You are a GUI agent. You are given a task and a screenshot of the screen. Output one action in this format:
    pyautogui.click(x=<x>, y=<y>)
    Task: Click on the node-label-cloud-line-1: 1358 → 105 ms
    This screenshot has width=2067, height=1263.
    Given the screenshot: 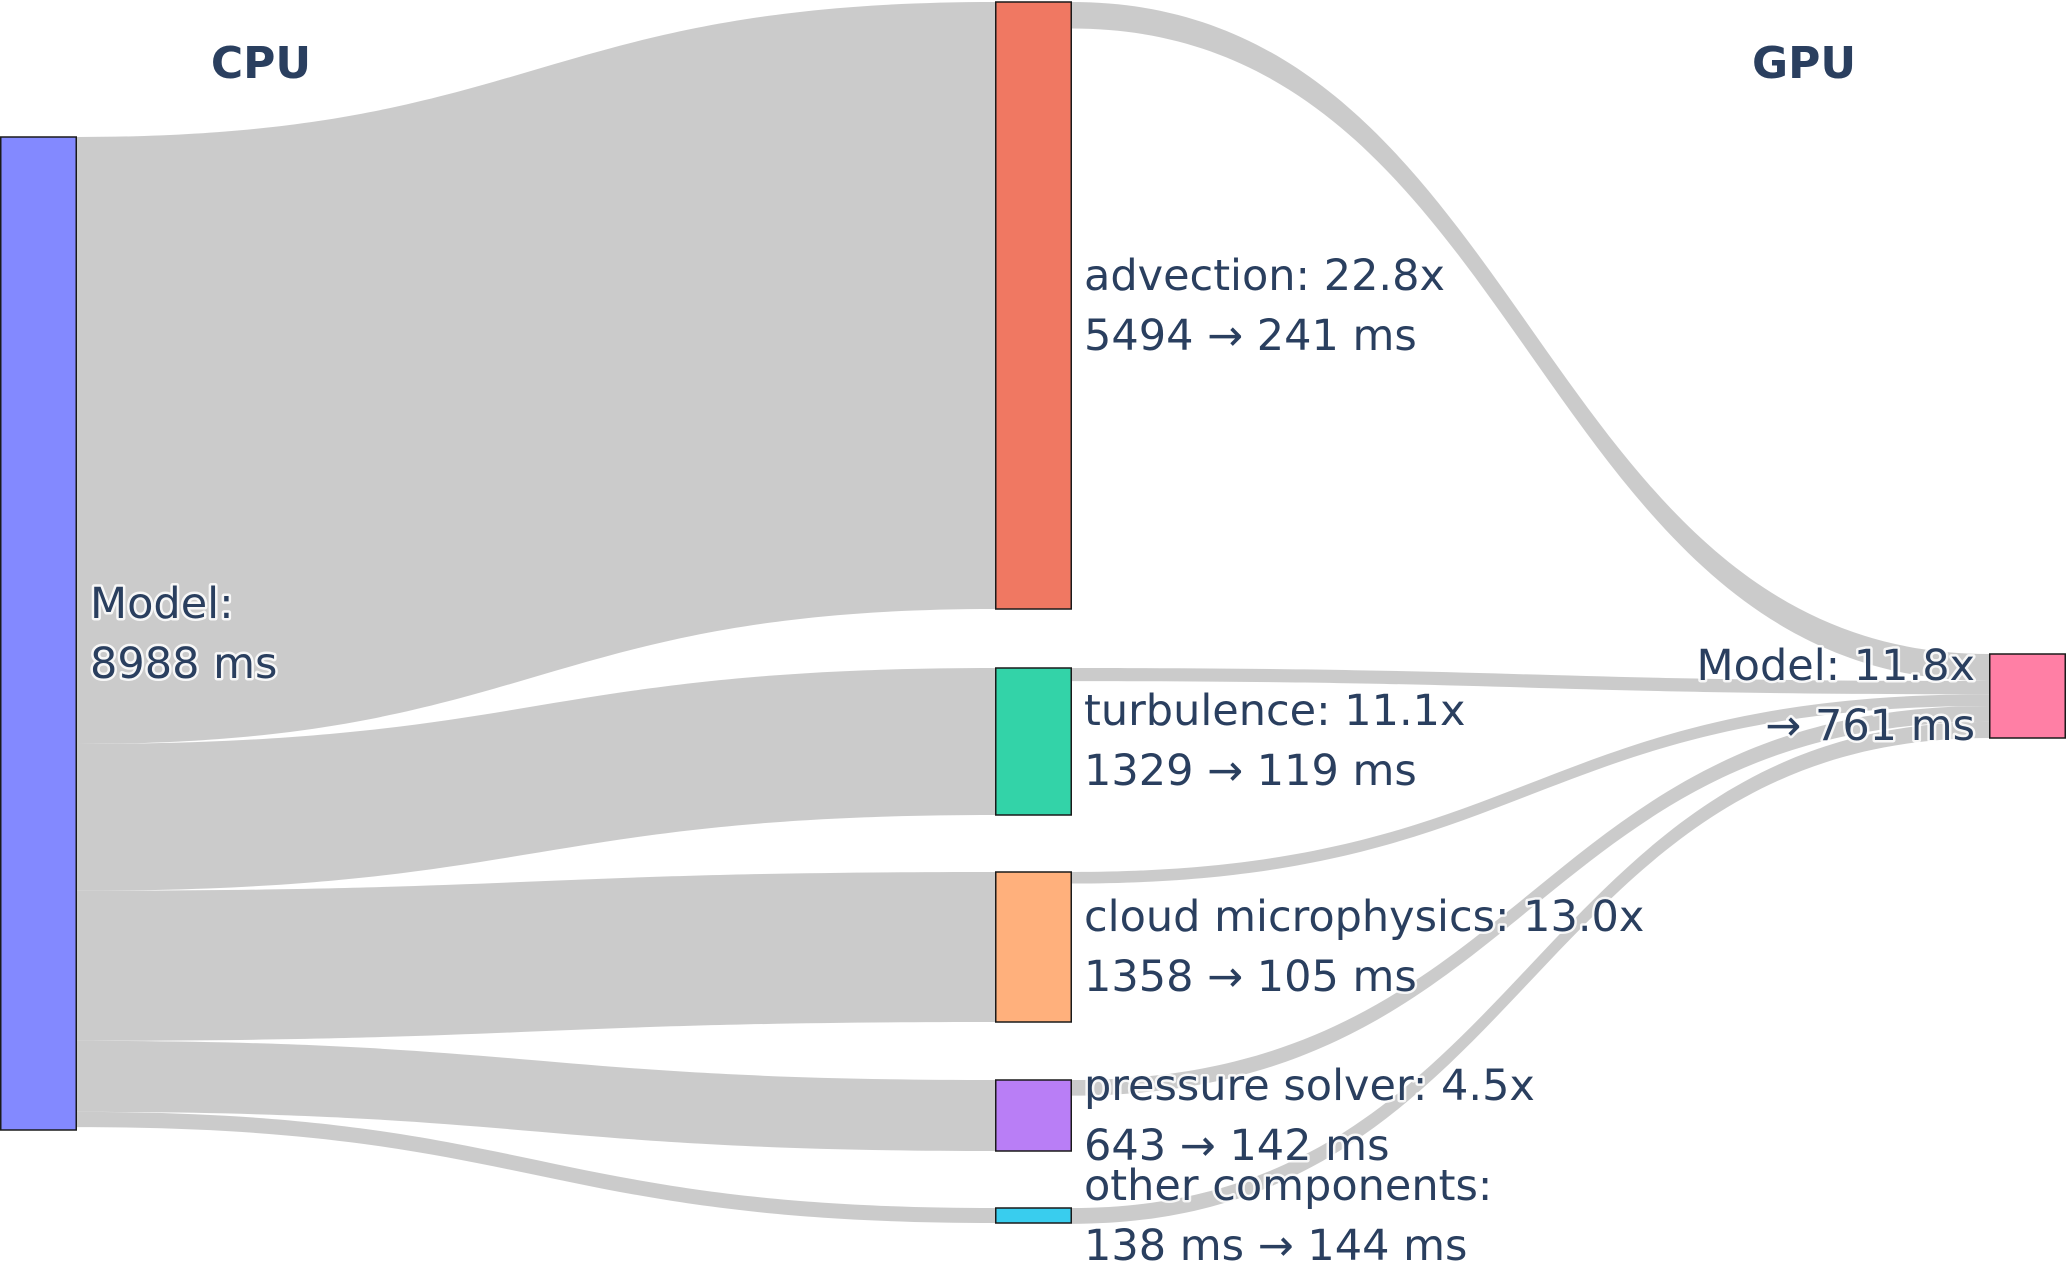 What is the action you would take?
    pyautogui.click(x=1250, y=977)
    